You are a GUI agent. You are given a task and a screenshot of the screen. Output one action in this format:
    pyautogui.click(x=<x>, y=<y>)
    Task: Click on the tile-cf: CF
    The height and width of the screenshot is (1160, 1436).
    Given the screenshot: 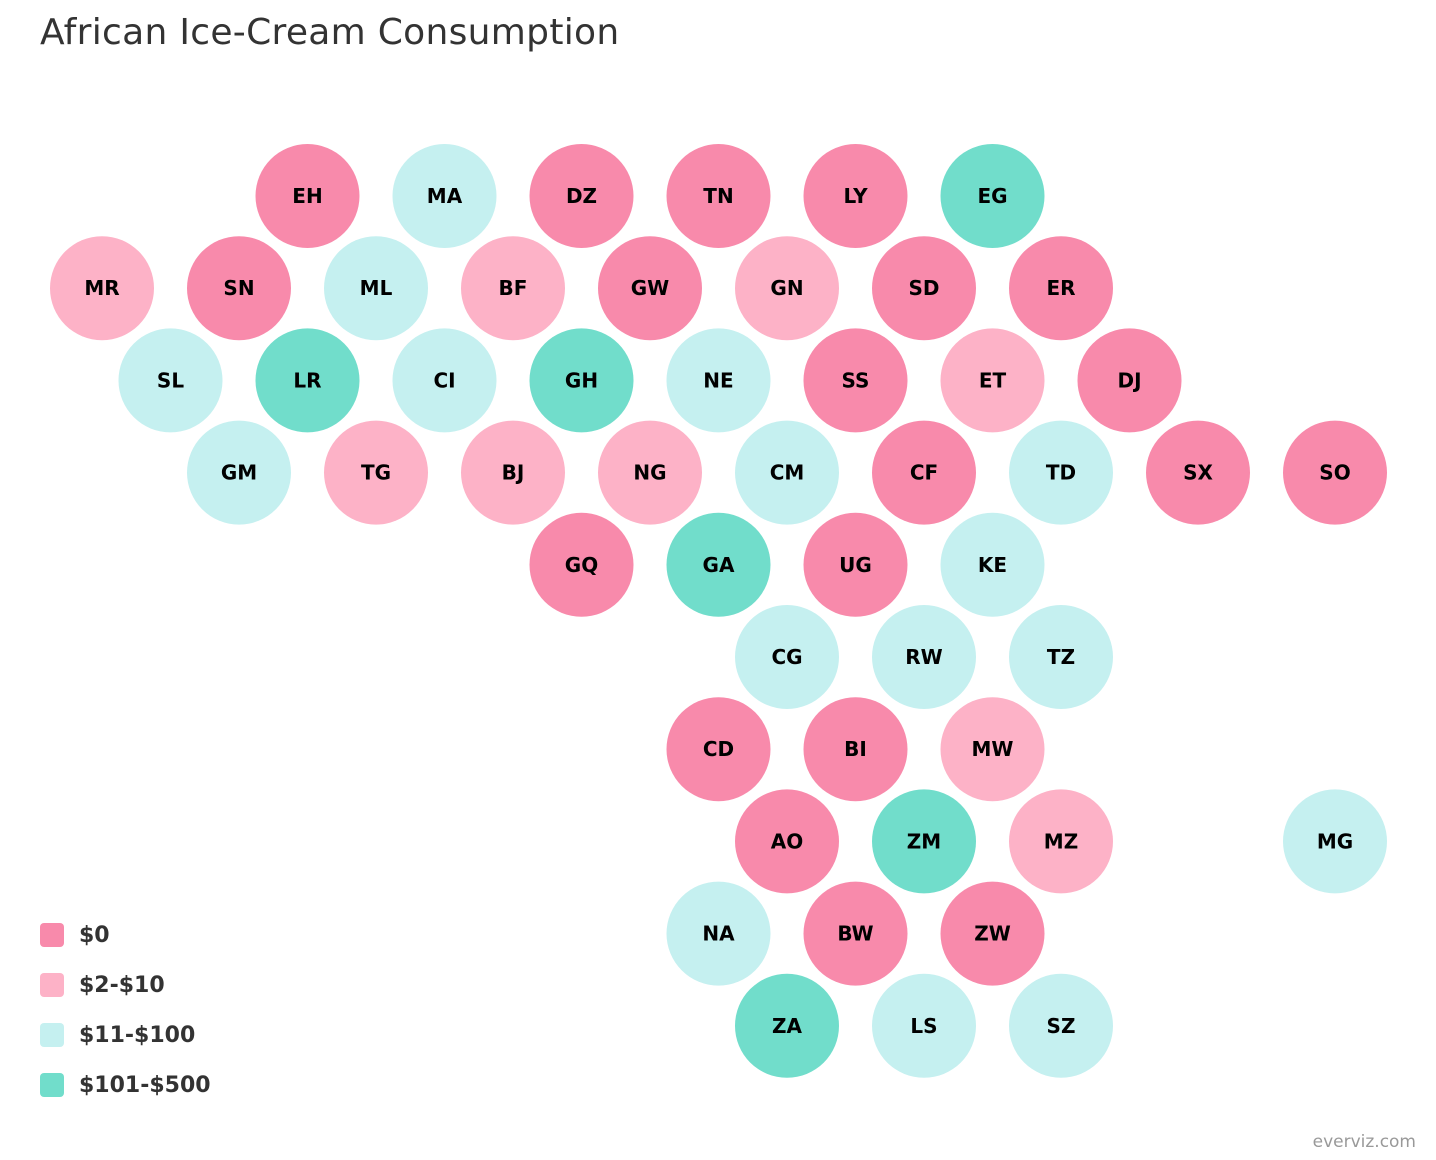 What is the action you would take?
    pyautogui.click(x=924, y=472)
    